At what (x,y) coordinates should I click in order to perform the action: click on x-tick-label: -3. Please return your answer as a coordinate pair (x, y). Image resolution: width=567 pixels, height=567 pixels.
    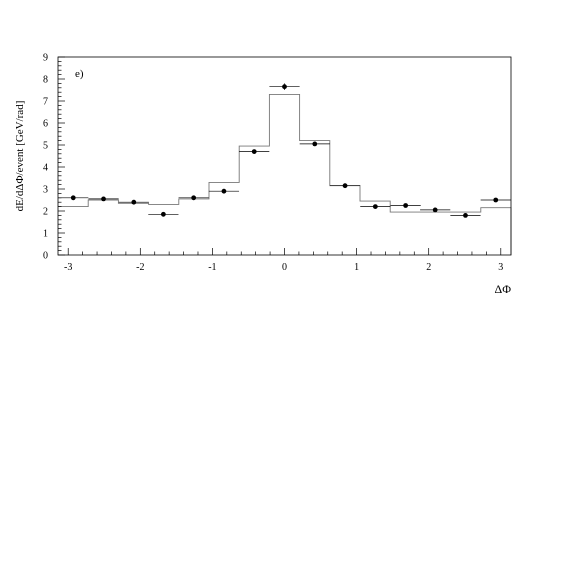
    Looking at the image, I should click on (68, 267).